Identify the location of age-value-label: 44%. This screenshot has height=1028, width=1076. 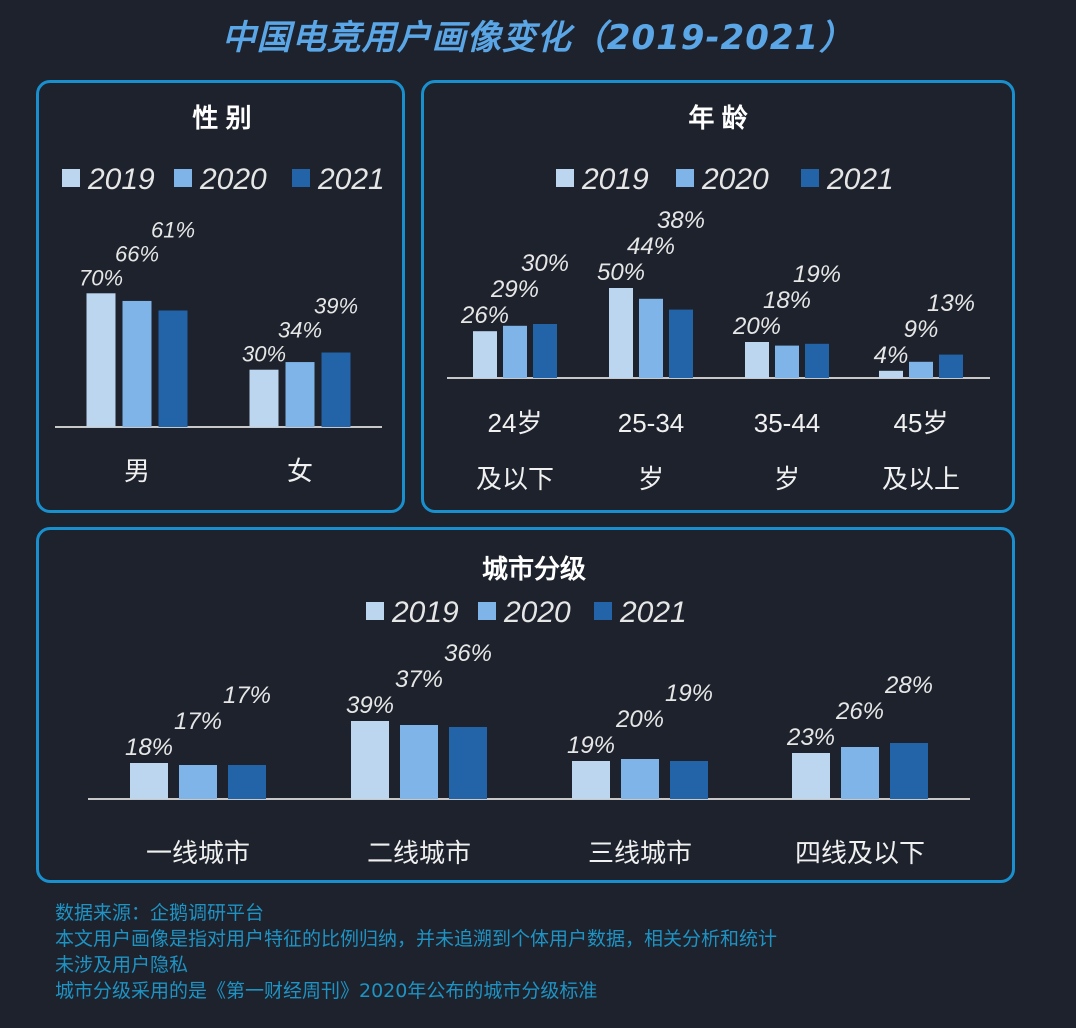
(651, 246).